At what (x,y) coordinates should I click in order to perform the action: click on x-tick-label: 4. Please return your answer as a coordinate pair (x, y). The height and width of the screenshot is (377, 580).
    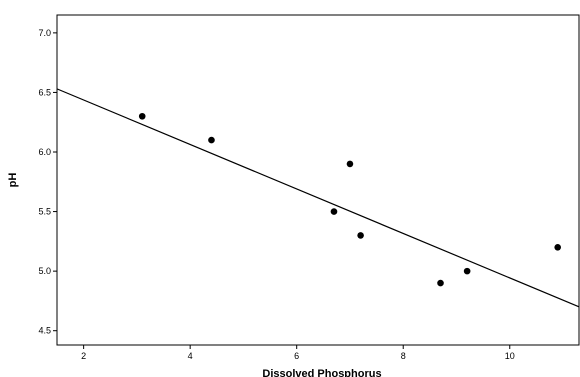
    Looking at the image, I should click on (190, 356).